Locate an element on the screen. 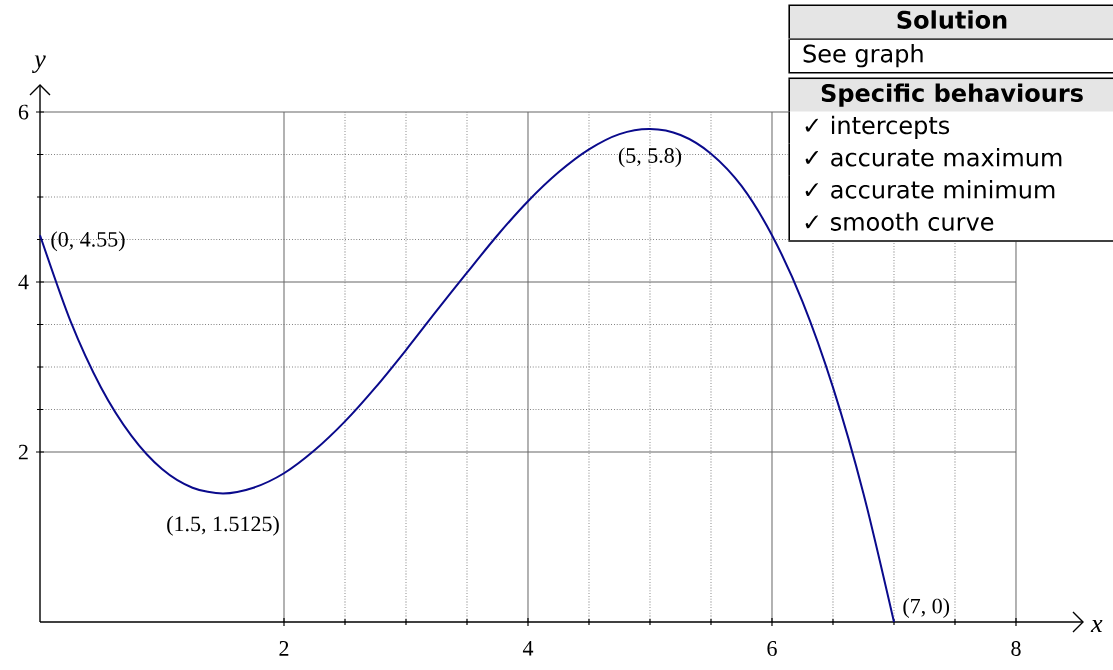 The image size is (1113, 670). annotation: ✓ accurate maximum is located at coordinates (933, 157).